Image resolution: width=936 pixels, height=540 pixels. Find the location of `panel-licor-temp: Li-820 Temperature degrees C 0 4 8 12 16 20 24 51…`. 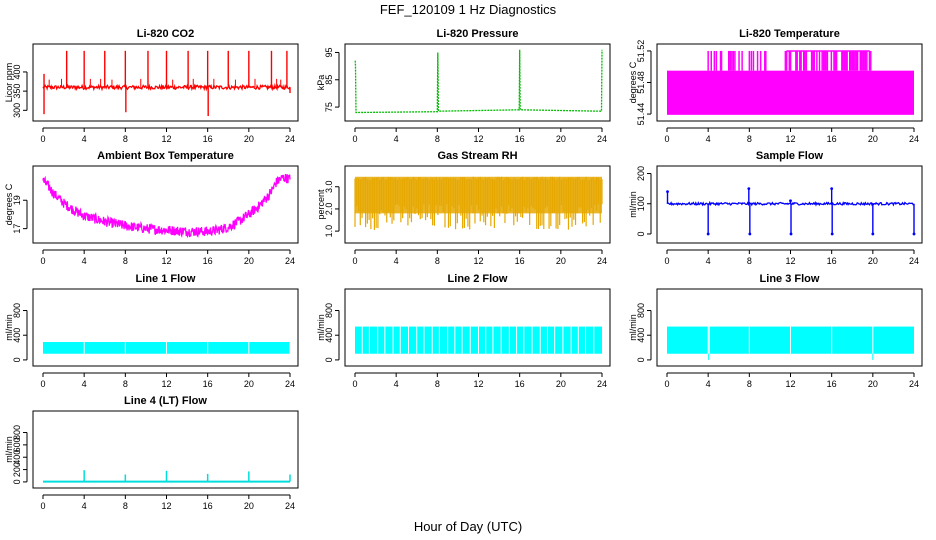

panel-licor-temp: Li-820 Temperature degrees C 0 4 8 12 16 20 24 51… is located at coordinates (775, 86).